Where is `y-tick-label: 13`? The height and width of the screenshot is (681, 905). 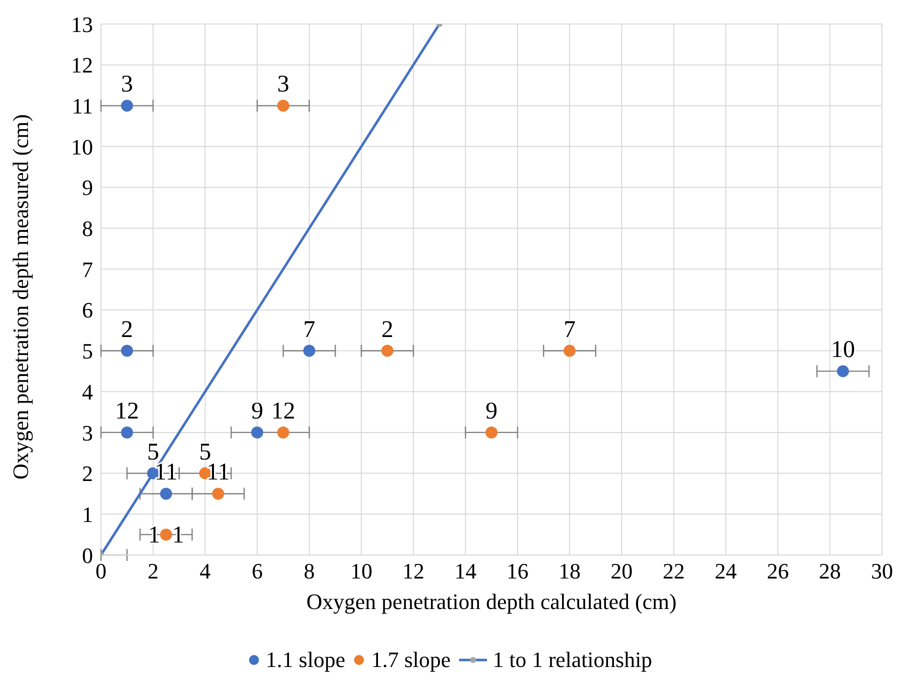
y-tick-label: 13 is located at coordinates (82, 24).